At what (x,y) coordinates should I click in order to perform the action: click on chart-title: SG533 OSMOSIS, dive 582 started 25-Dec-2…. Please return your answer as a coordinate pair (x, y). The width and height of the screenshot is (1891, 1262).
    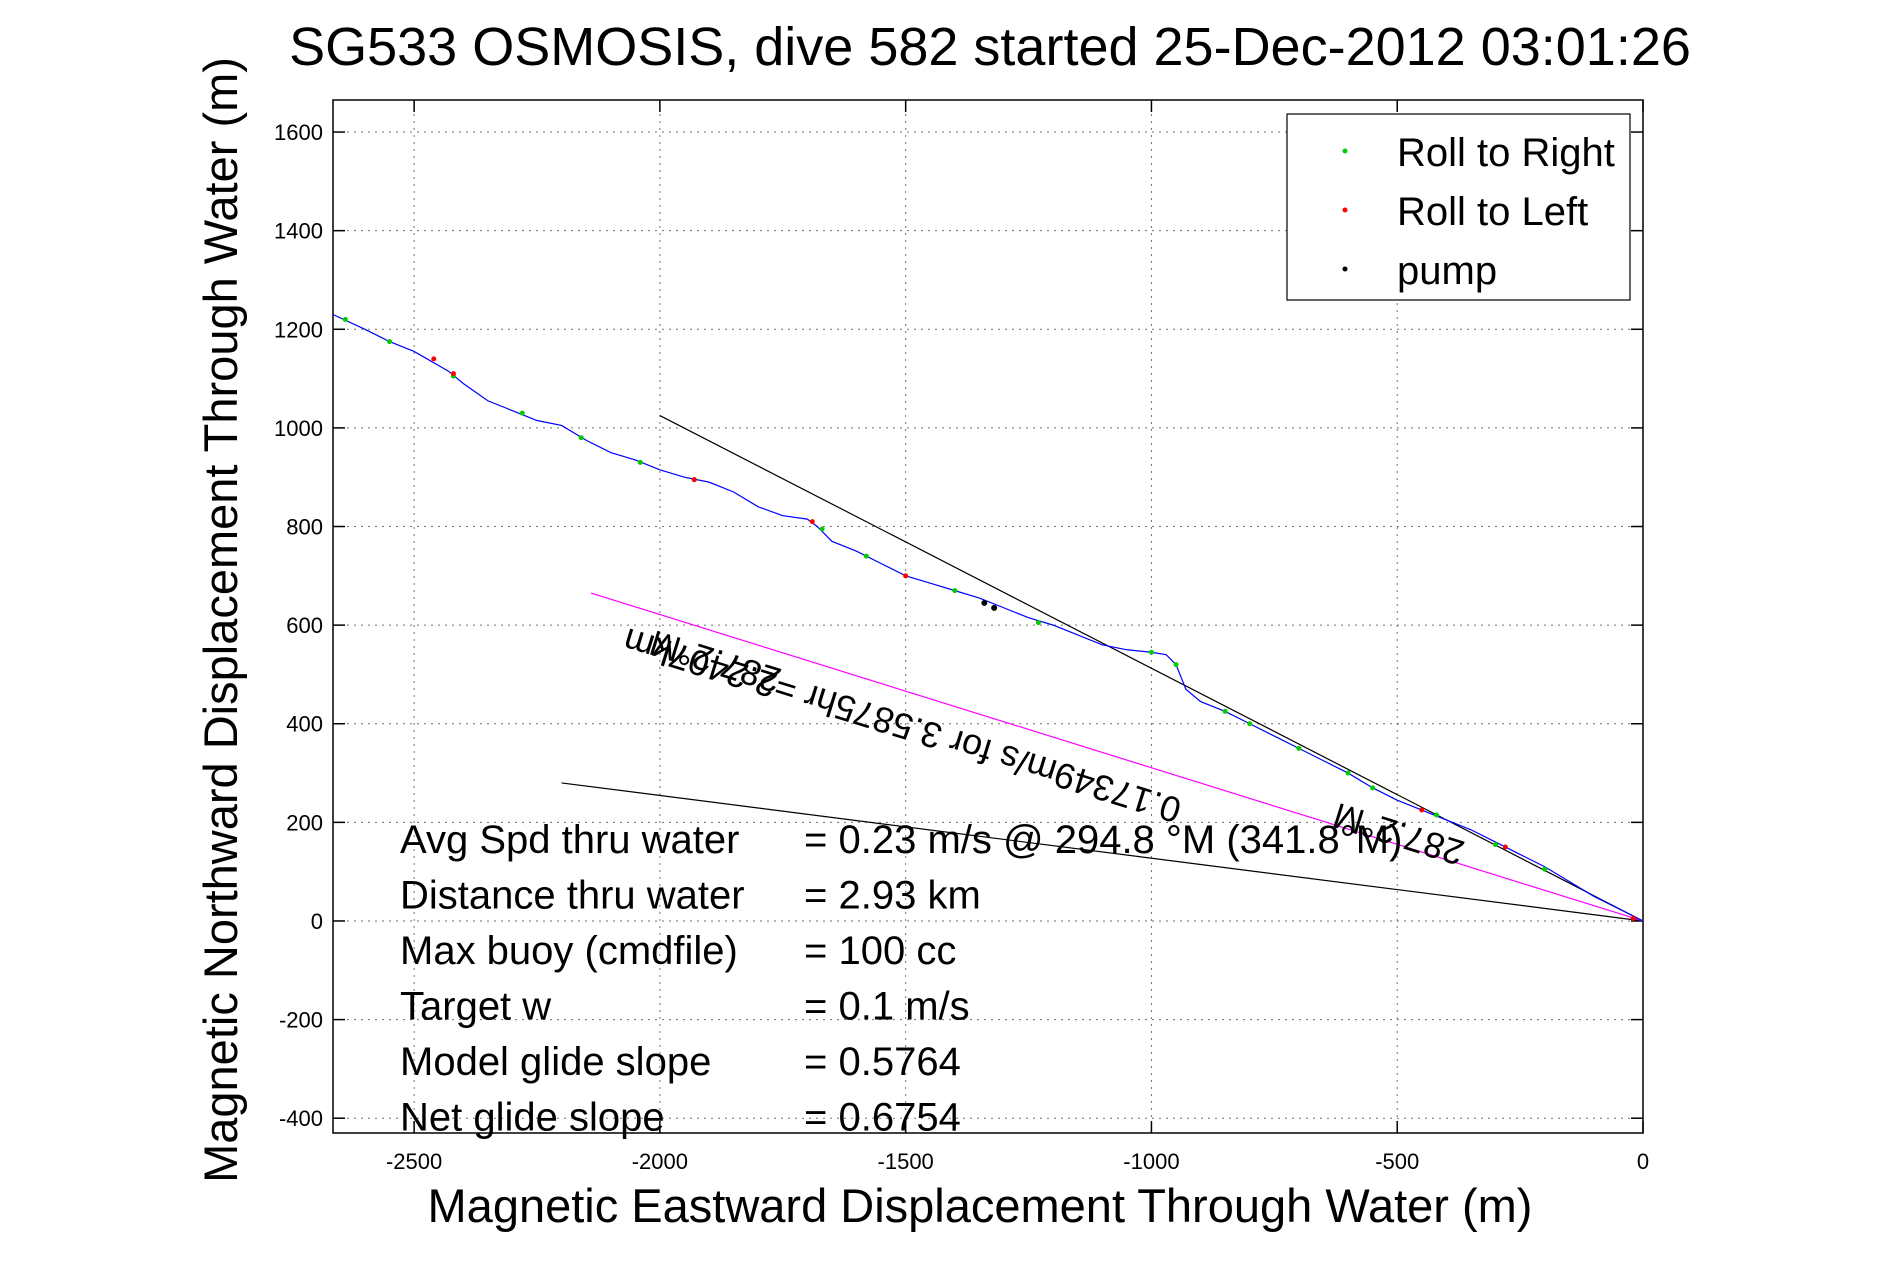
    Looking at the image, I should click on (990, 47).